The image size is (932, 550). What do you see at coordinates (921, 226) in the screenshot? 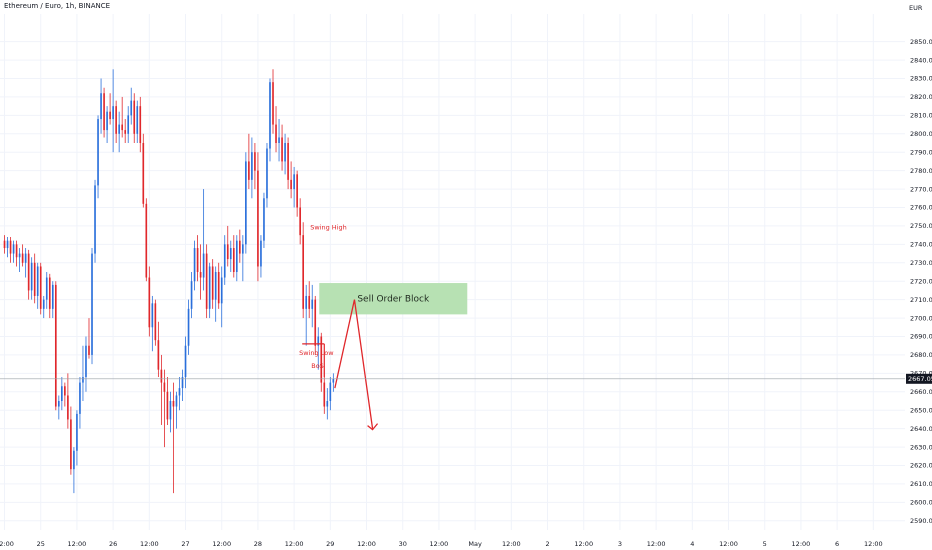
I see `y-tick-label: 2750.00` at bounding box center [921, 226].